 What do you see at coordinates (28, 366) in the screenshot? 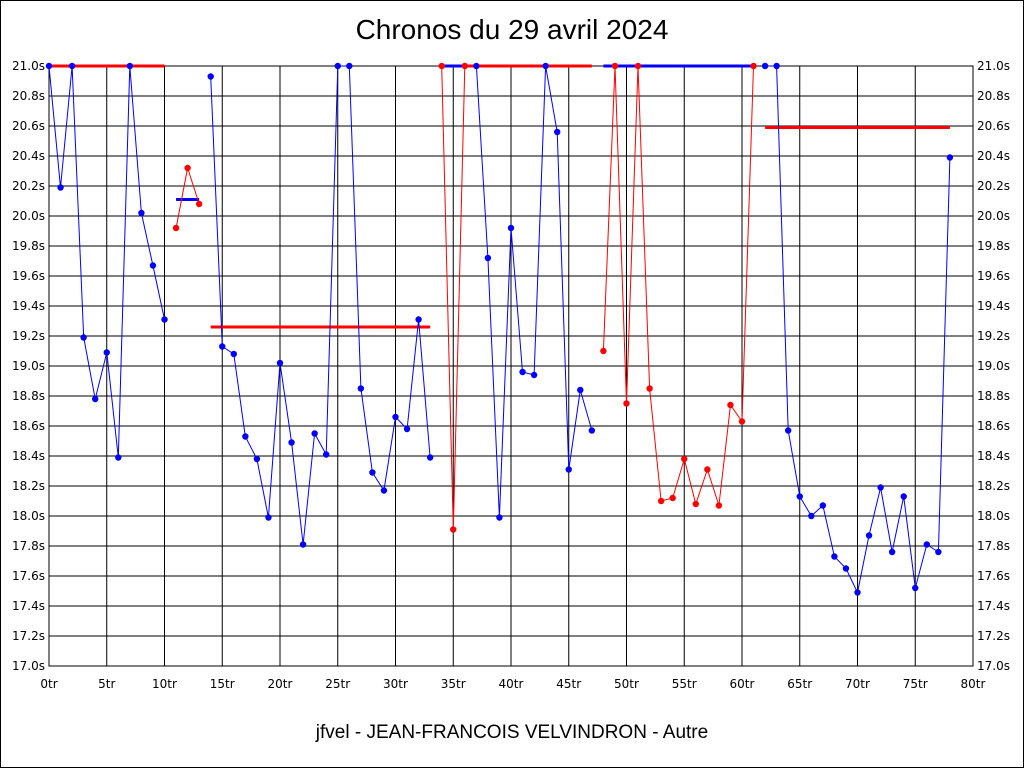
I see `y-tick-label-left: 19.0s` at bounding box center [28, 366].